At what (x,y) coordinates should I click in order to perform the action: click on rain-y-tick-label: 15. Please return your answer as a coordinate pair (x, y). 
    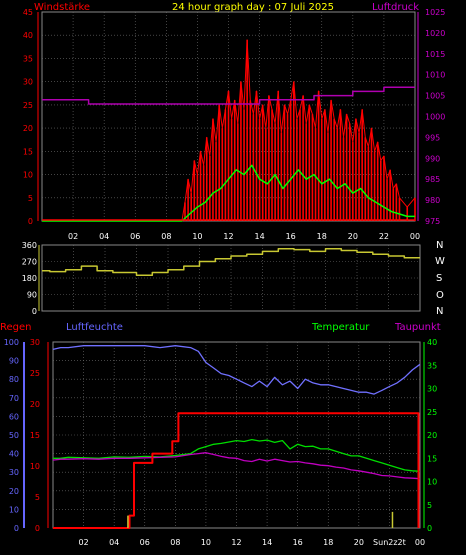
    Looking at the image, I should click on (35, 435).